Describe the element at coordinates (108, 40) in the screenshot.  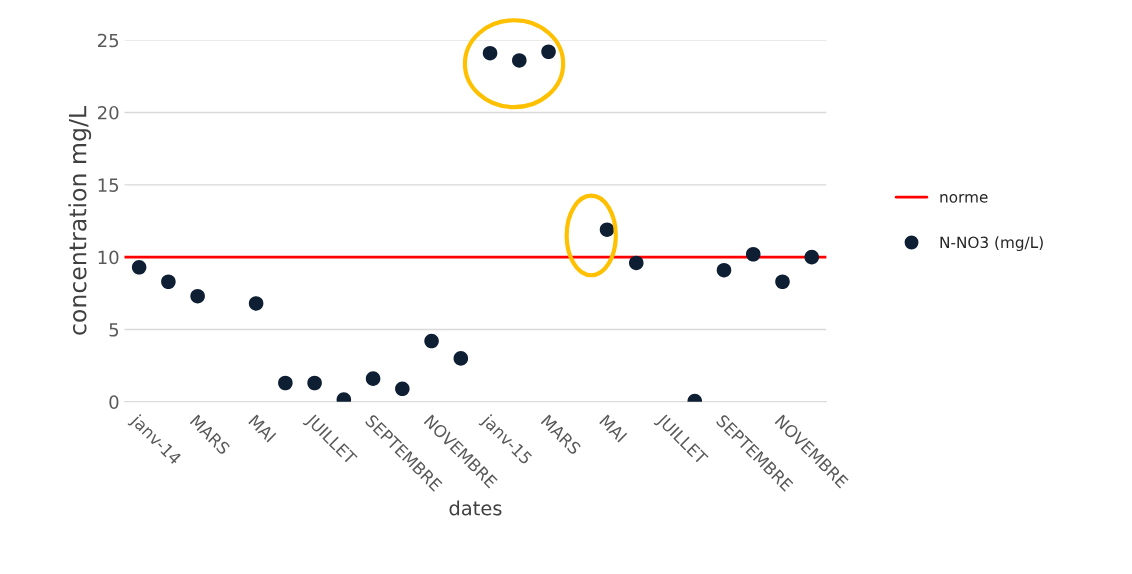
I see `y-tick-label: 25` at that location.